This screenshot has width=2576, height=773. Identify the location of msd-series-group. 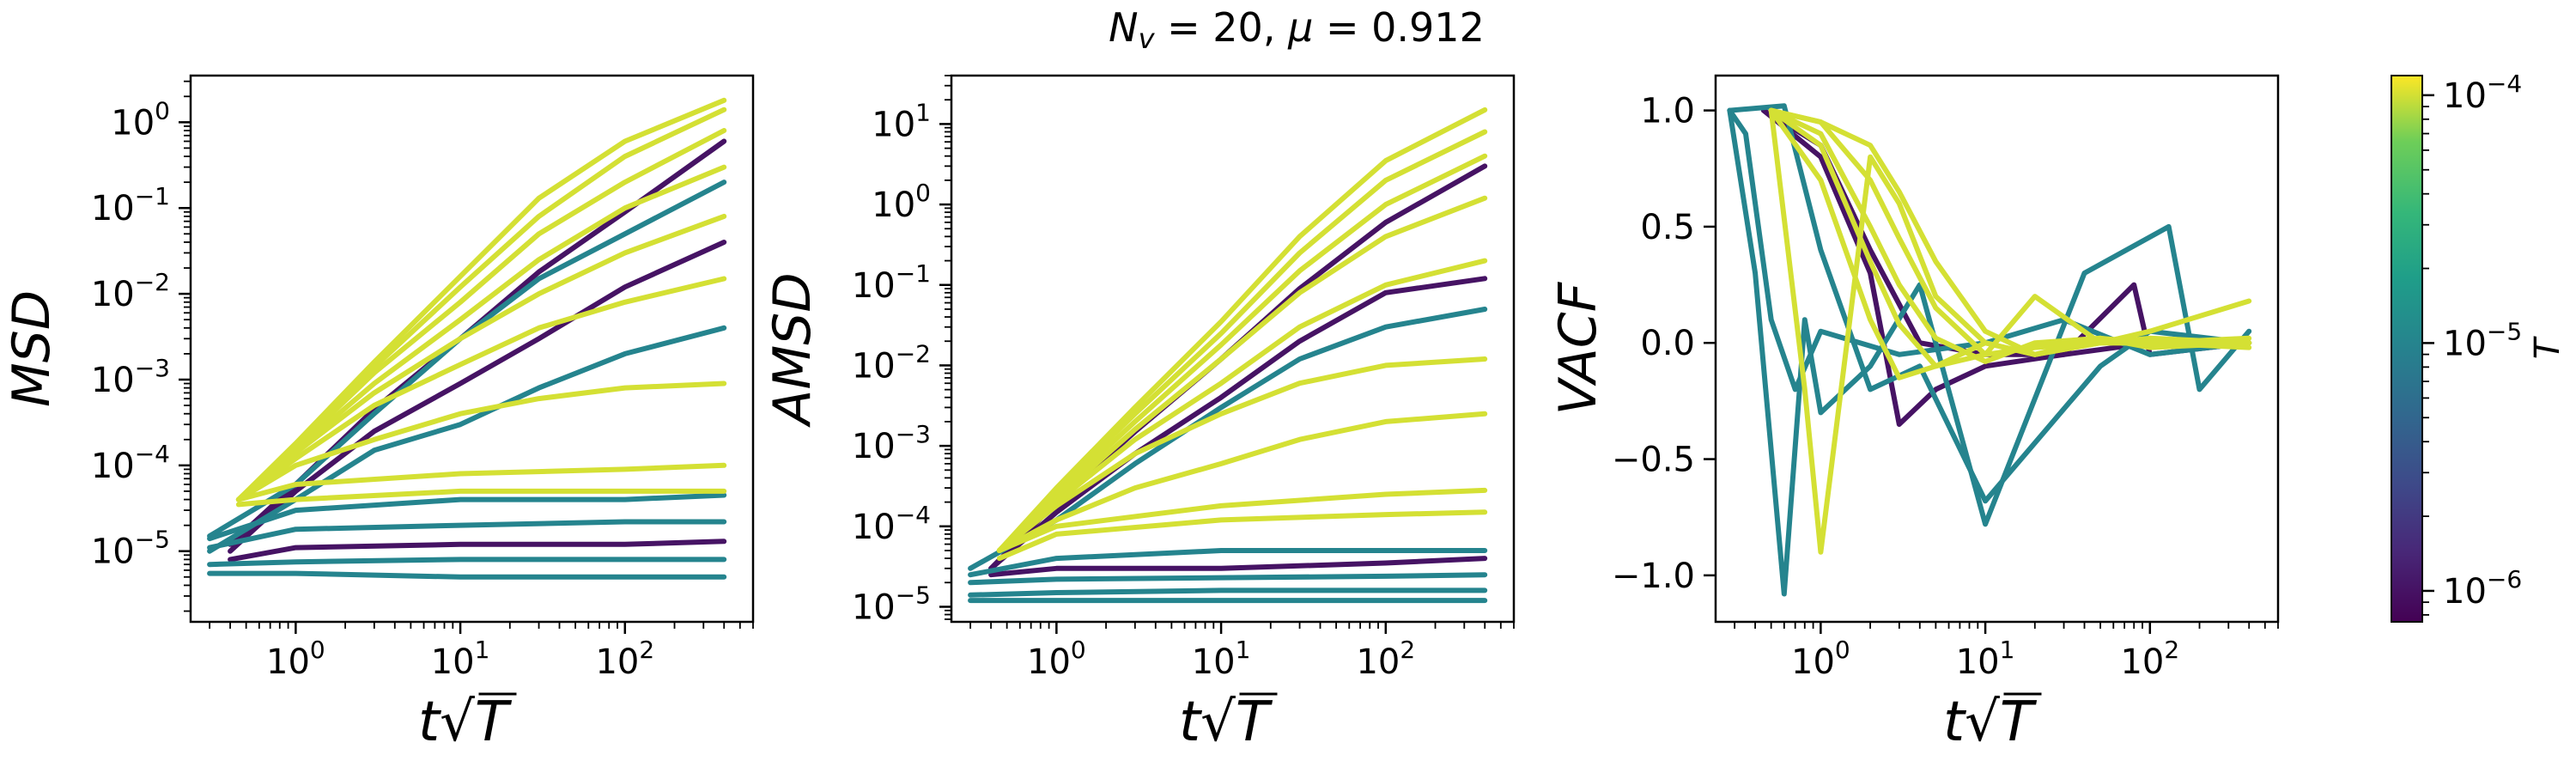
(467, 338).